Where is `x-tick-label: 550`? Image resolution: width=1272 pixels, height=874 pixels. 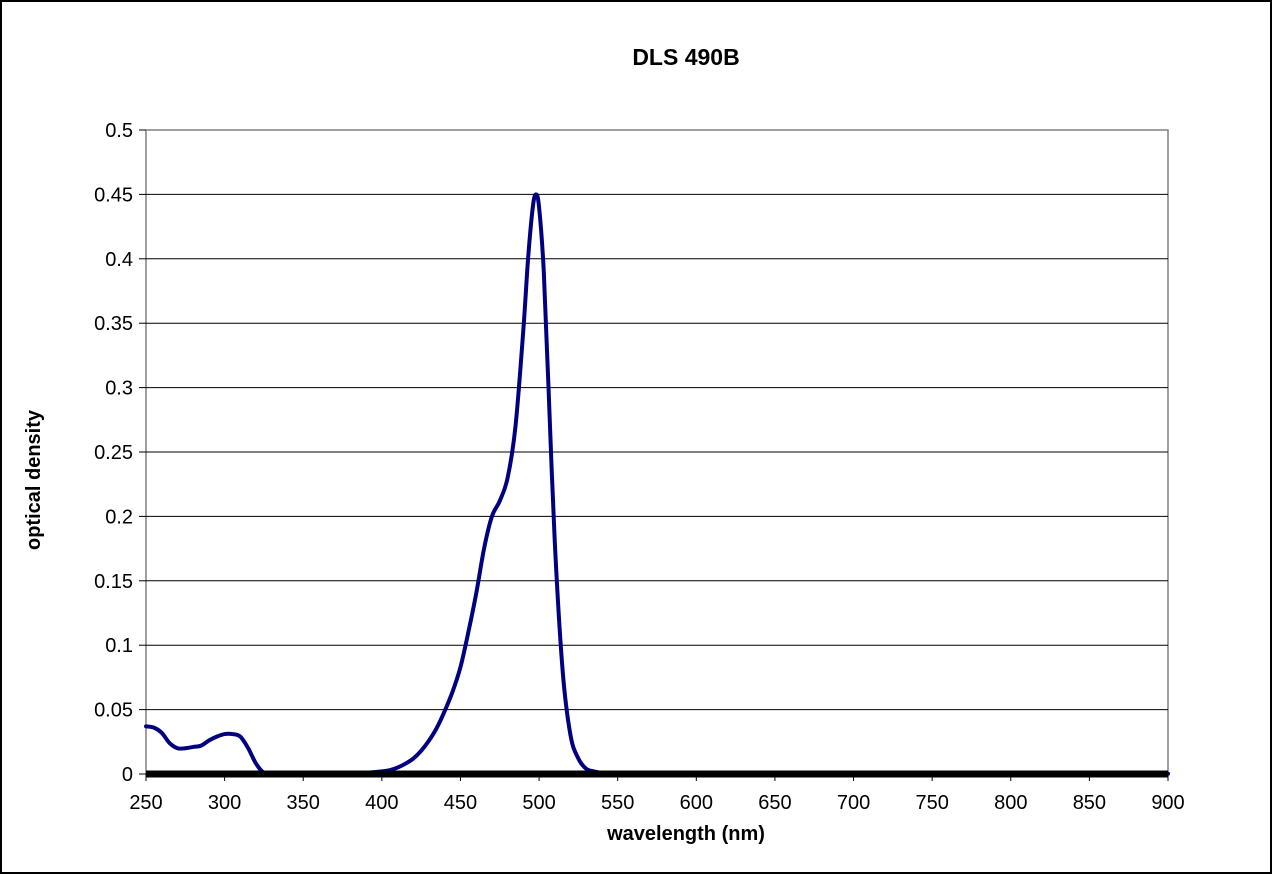 x-tick-label: 550 is located at coordinates (617, 803).